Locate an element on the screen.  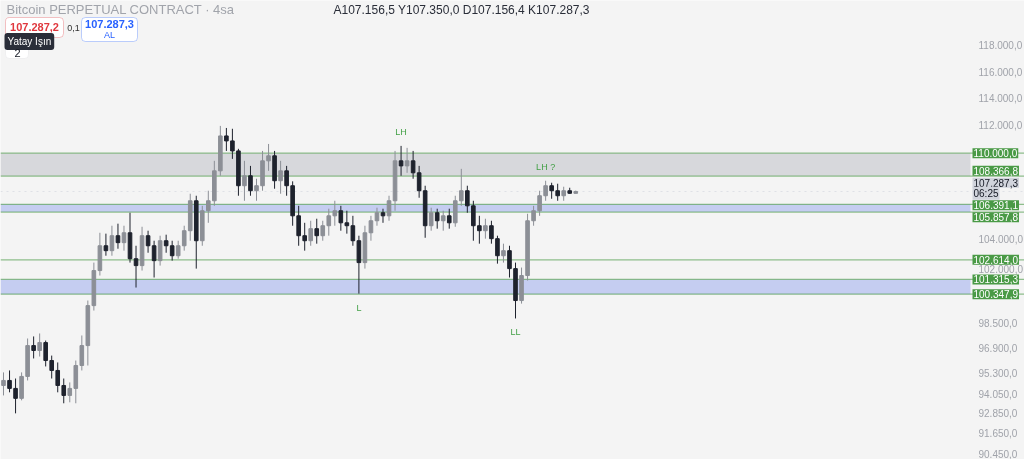
chart-title: Bitcoin PERPETUAL CONTRACT · 4sa is located at coordinates (120, 9).